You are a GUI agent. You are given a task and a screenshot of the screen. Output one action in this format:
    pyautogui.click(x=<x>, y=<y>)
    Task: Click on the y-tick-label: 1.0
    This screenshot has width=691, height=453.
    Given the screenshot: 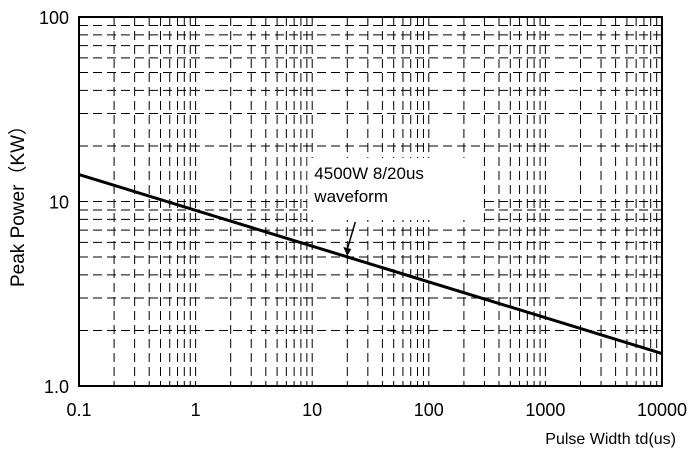 What is the action you would take?
    pyautogui.click(x=56, y=387)
    